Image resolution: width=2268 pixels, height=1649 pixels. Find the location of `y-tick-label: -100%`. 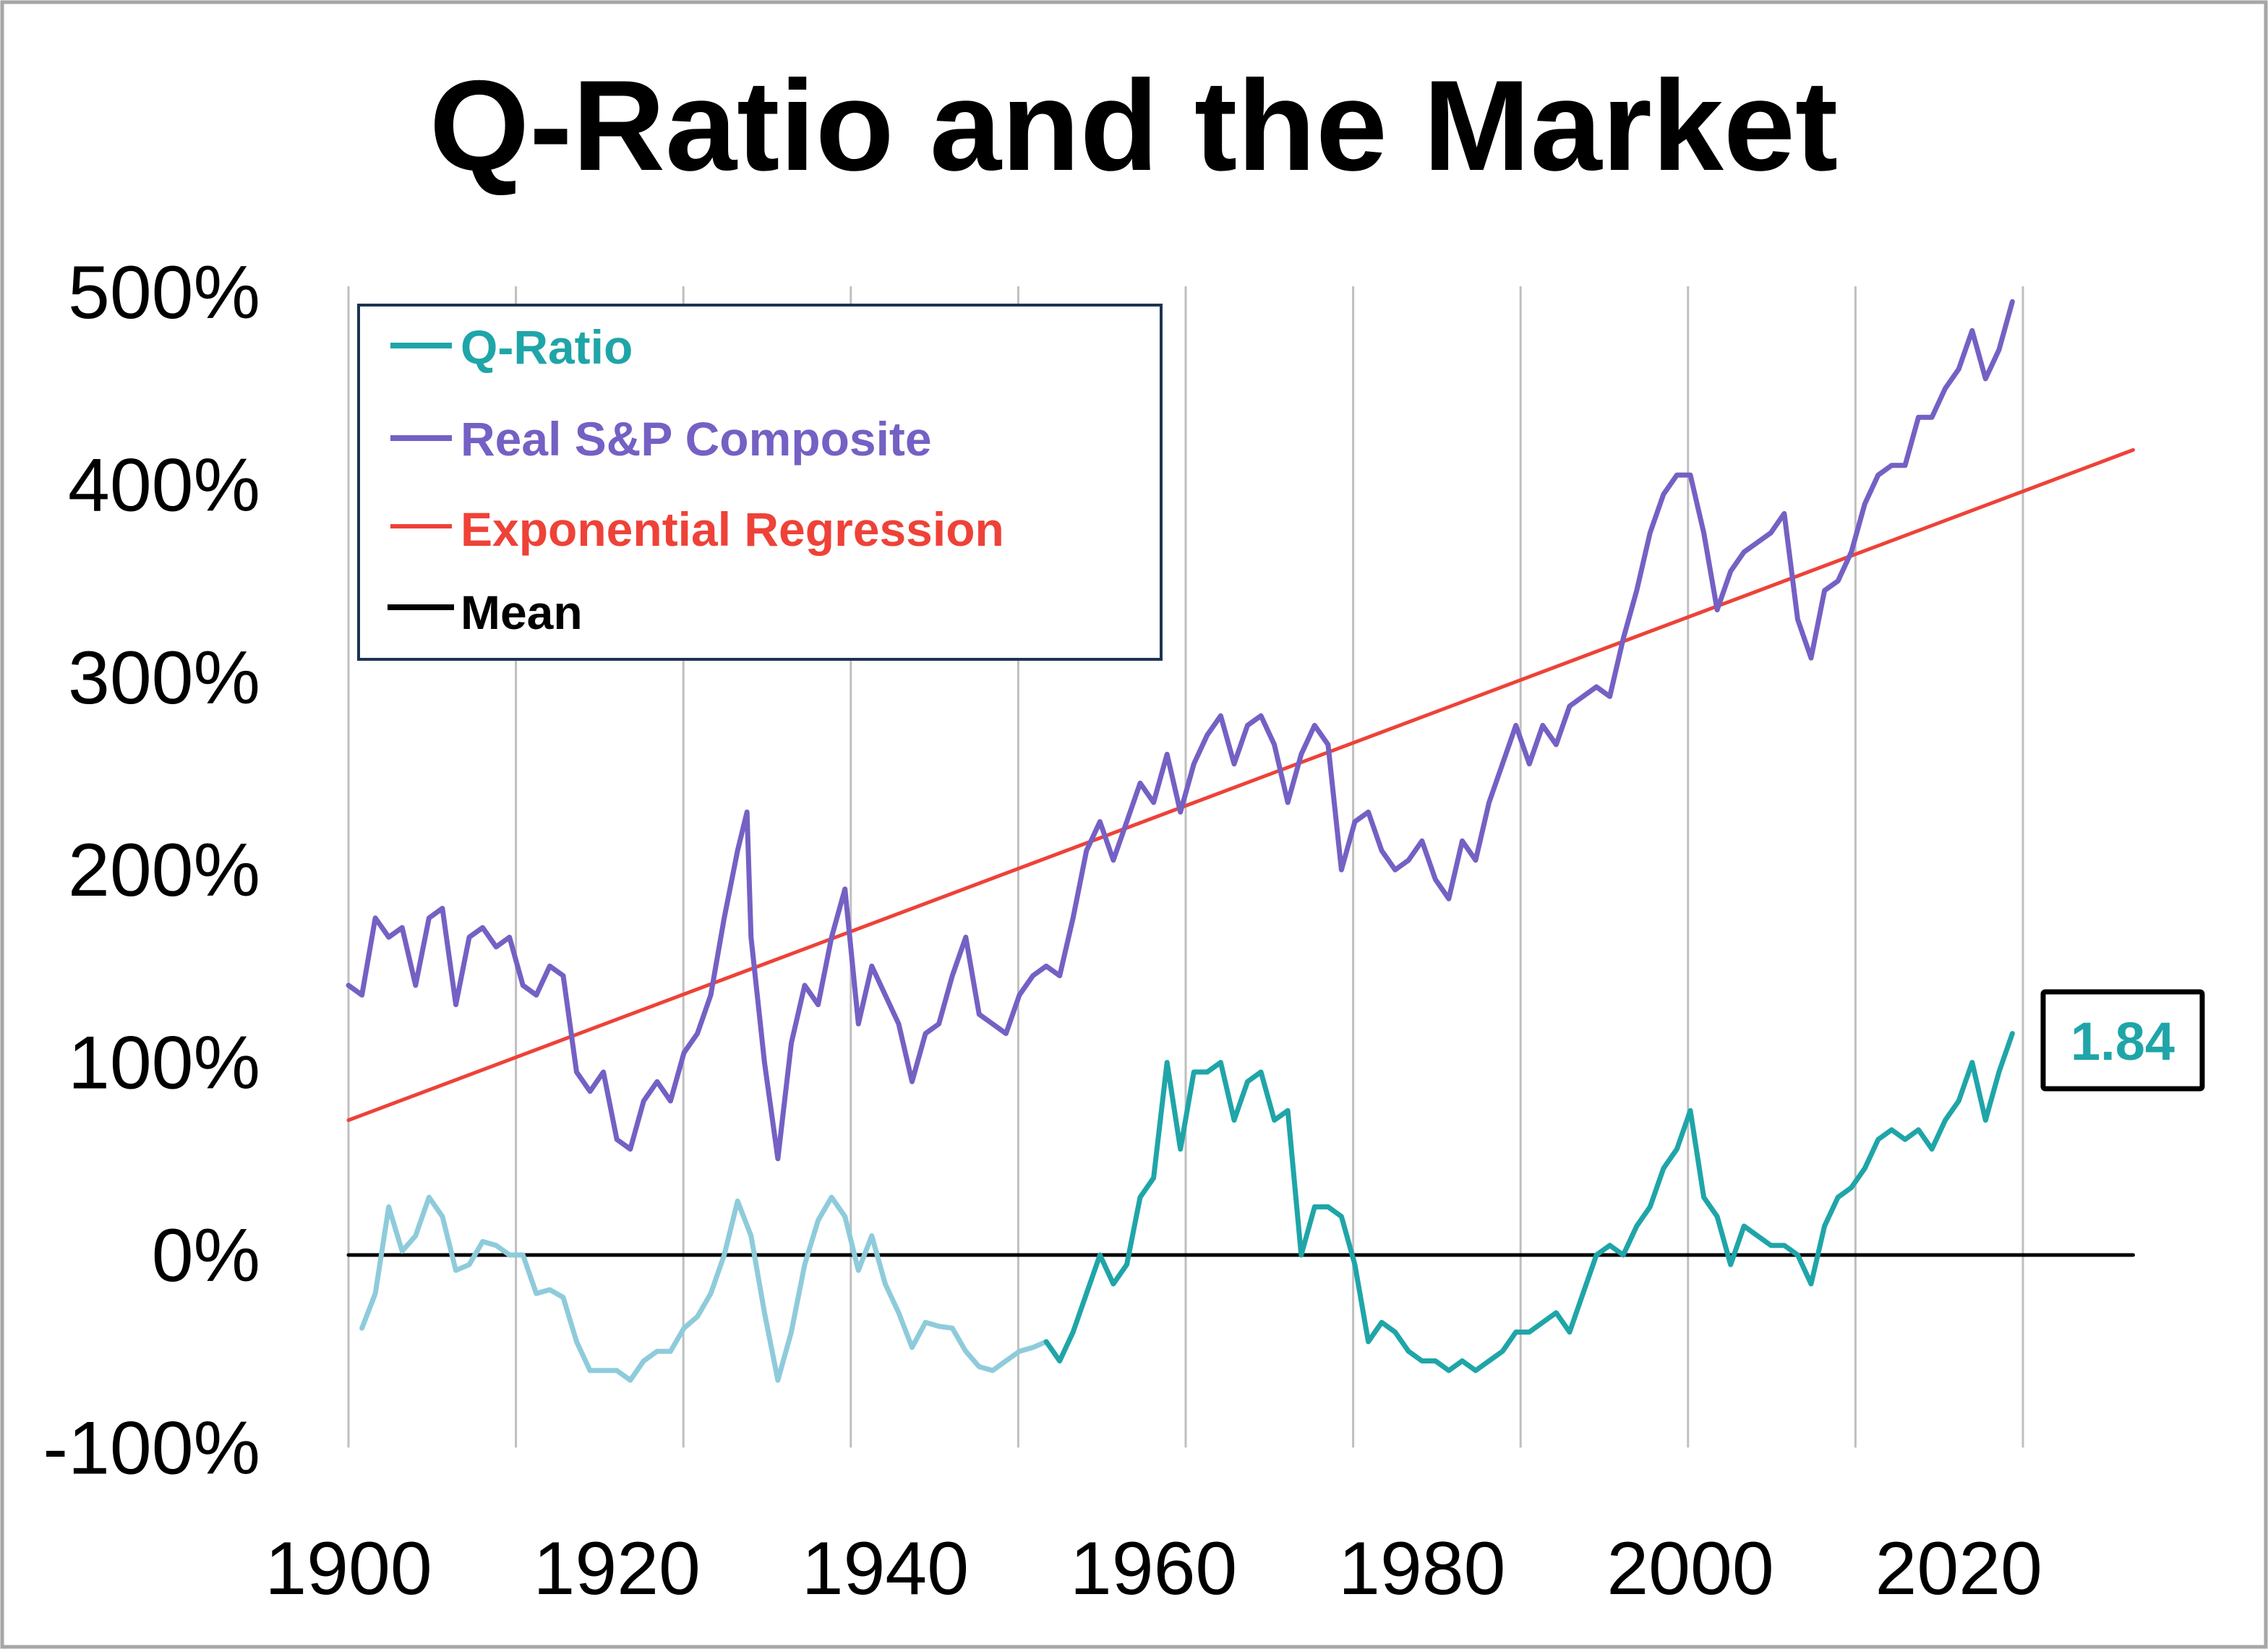

y-tick-label: -100% is located at coordinates (151, 1448).